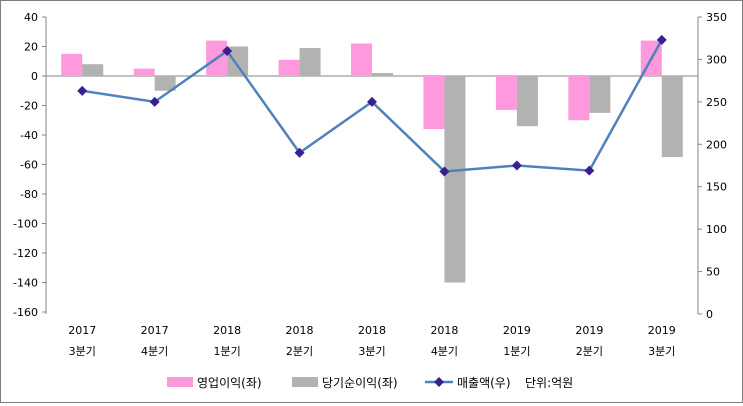 This screenshot has height=406, width=743. Describe the element at coordinates (716, 229) in the screenshot. I see `right-tick-label: 100` at that location.